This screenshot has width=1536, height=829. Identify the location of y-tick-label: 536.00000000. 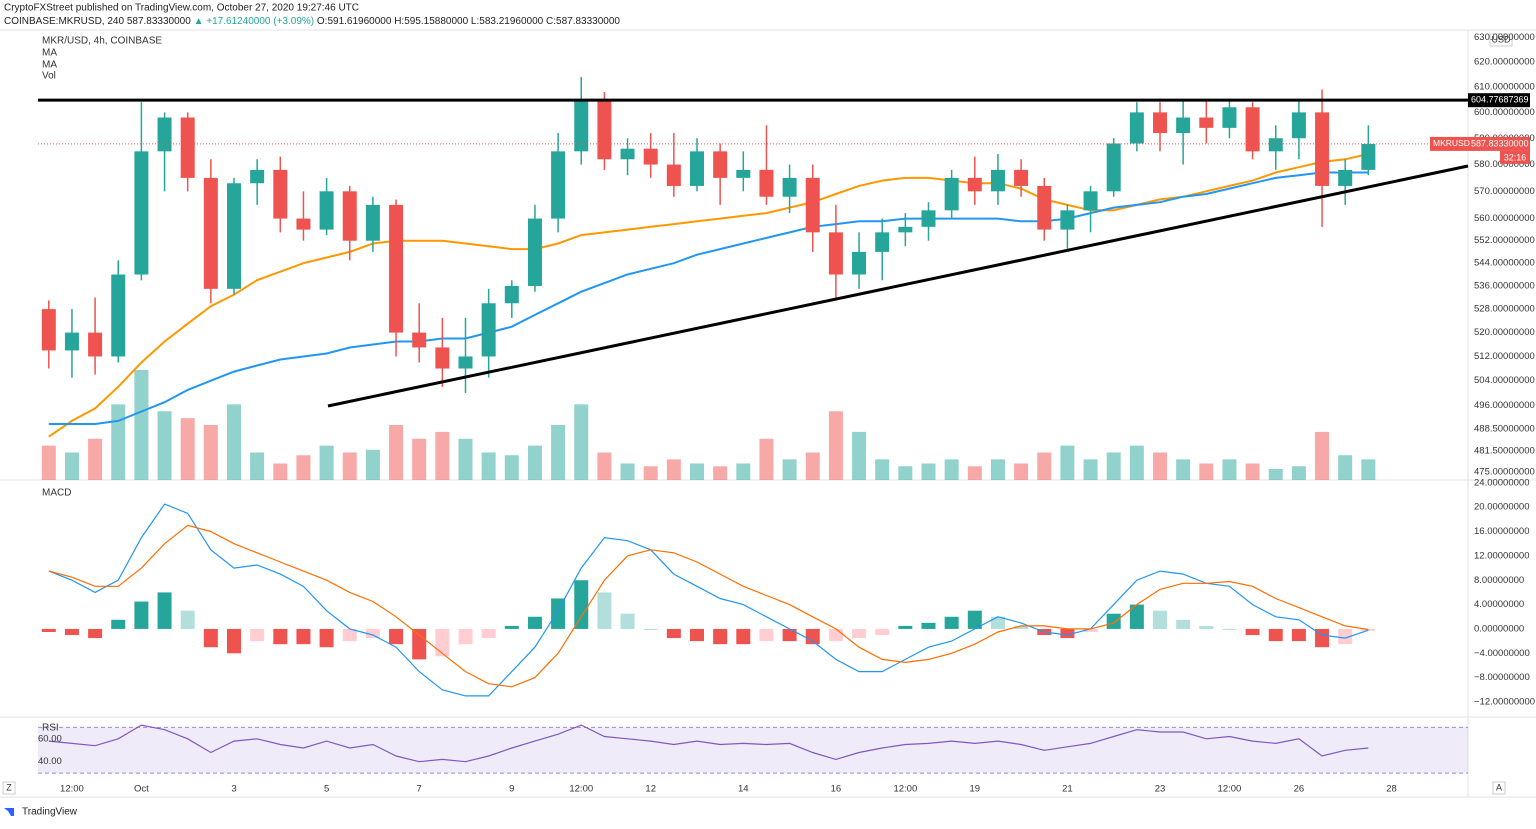
(1504, 285).